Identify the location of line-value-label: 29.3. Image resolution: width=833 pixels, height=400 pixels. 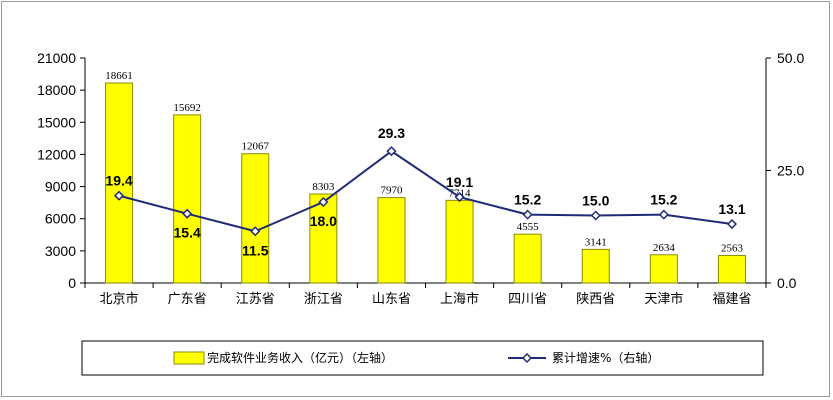
(391, 133).